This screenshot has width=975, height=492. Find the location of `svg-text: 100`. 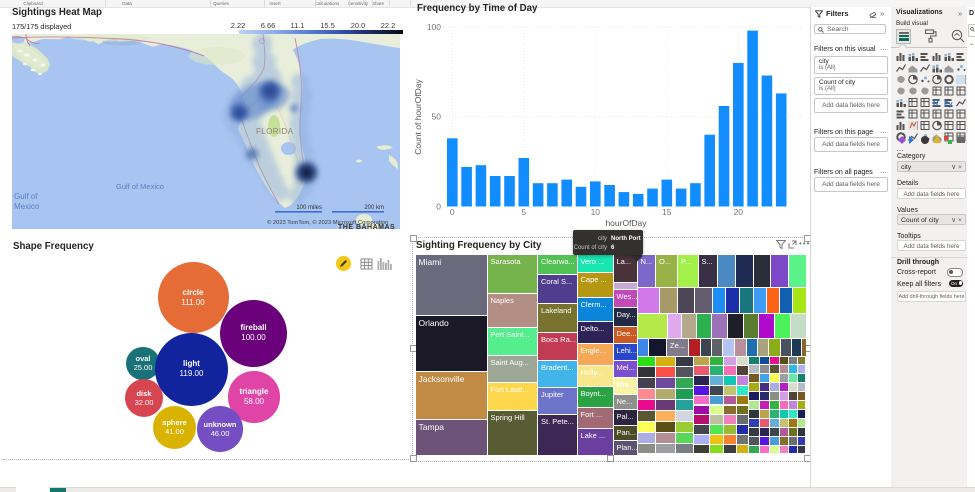

svg-text: 100 is located at coordinates (434, 27).